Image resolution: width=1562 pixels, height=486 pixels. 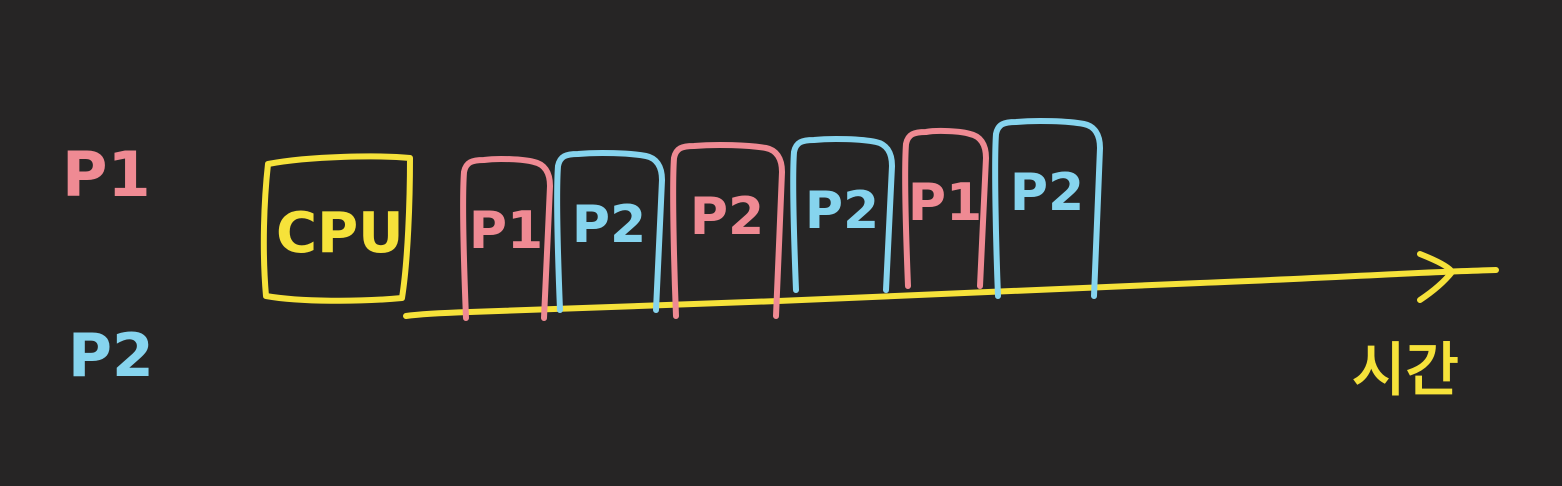 I want to click on block-6-outline, so click(x=1047, y=208).